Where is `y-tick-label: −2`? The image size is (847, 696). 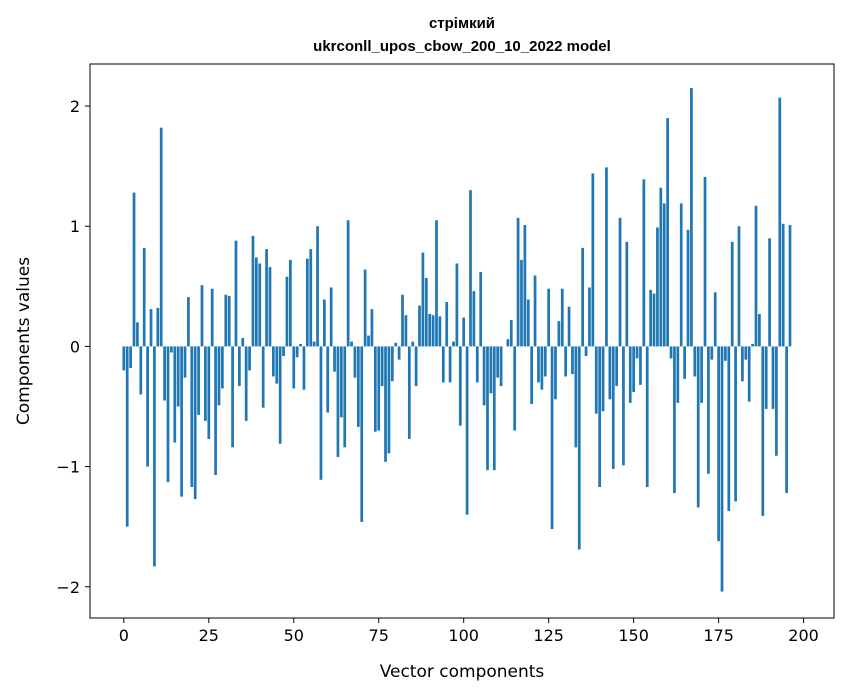 y-tick-label: −2 is located at coordinates (68, 587).